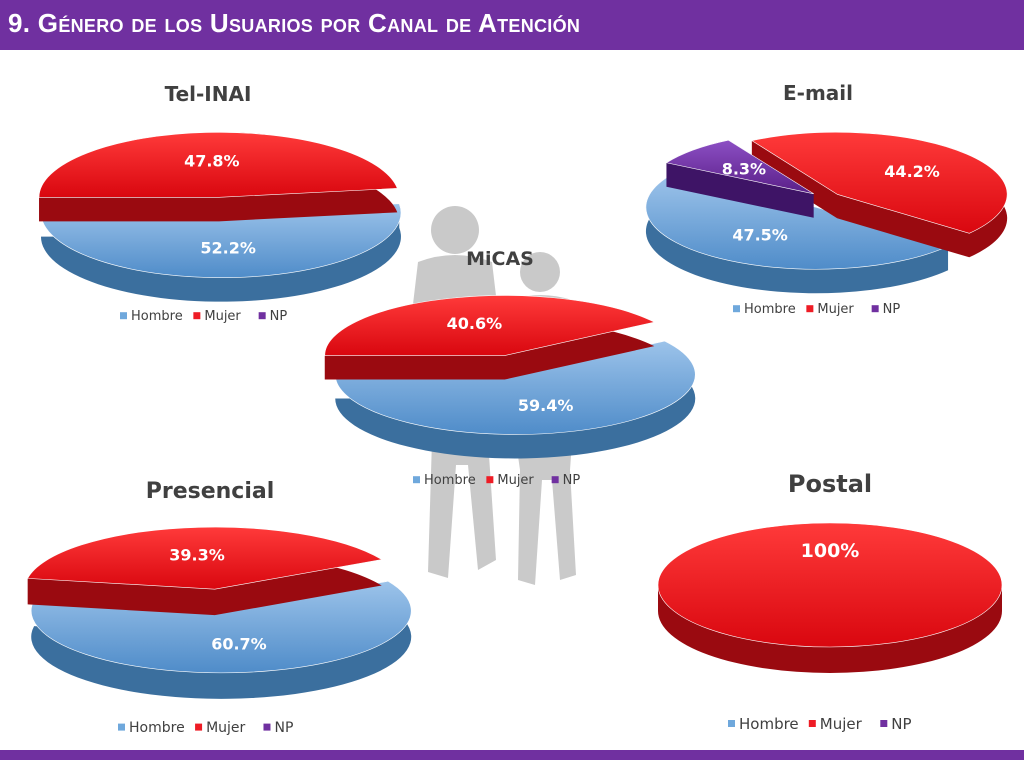 The width and height of the screenshot is (1024, 768). Describe the element at coordinates (212, 161) in the screenshot. I see `data-label: 47.8%` at that location.